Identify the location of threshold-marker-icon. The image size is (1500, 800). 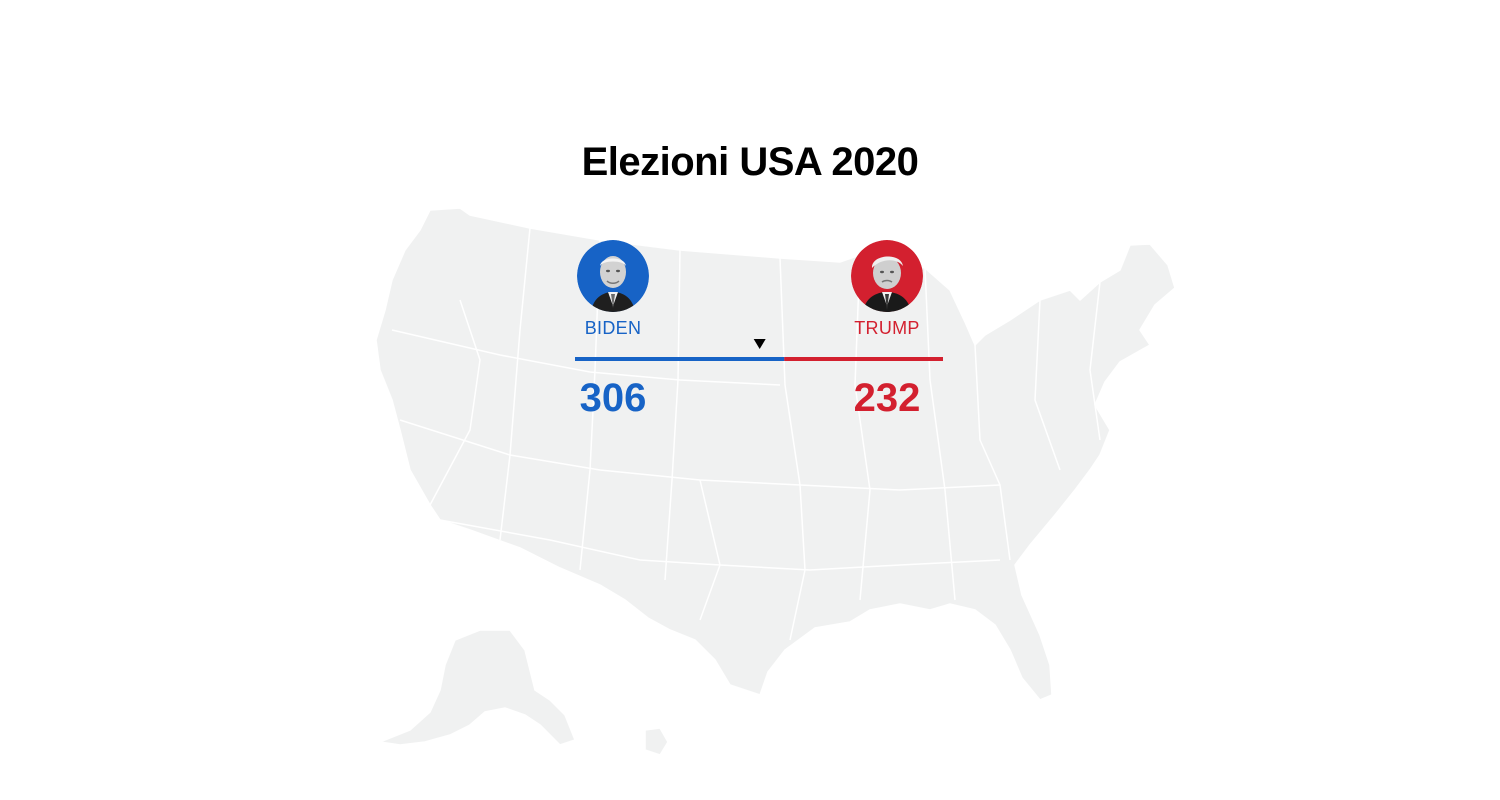
(759, 344).